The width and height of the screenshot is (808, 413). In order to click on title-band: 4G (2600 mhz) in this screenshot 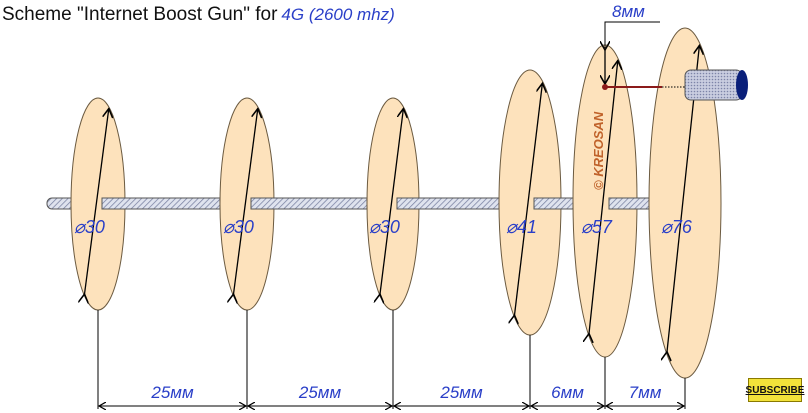, I will do `click(338, 14)`.